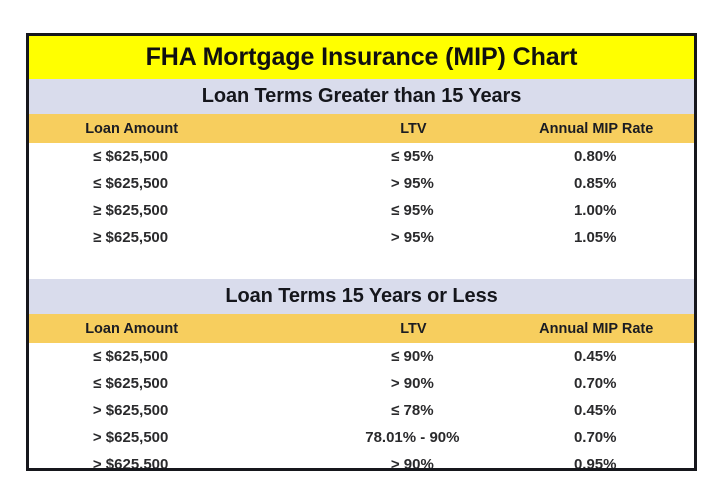 The height and width of the screenshot is (503, 720). I want to click on table-row: ≥ $625,500 > 95% 1.05%, so click(361, 237).